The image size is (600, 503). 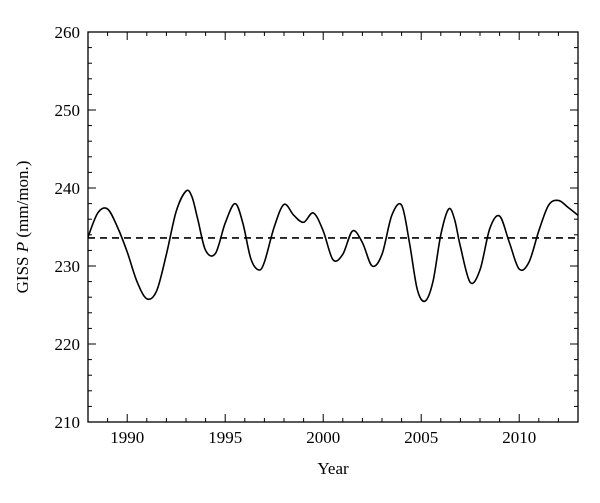 What do you see at coordinates (22, 272) in the screenshot?
I see `y-axis-title-prefix: GISS` at bounding box center [22, 272].